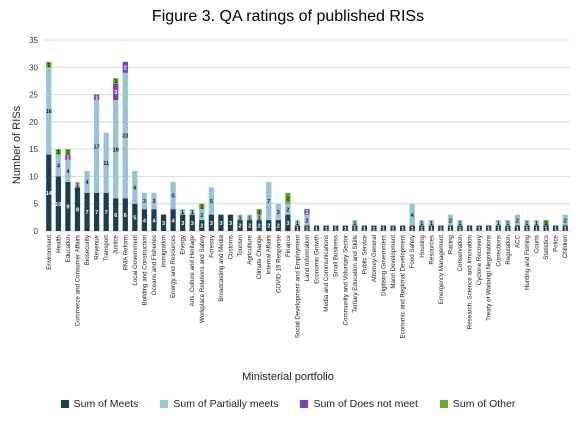  What do you see at coordinates (226, 404) in the screenshot?
I see `legend-label: Sum of Partially meets` at bounding box center [226, 404].